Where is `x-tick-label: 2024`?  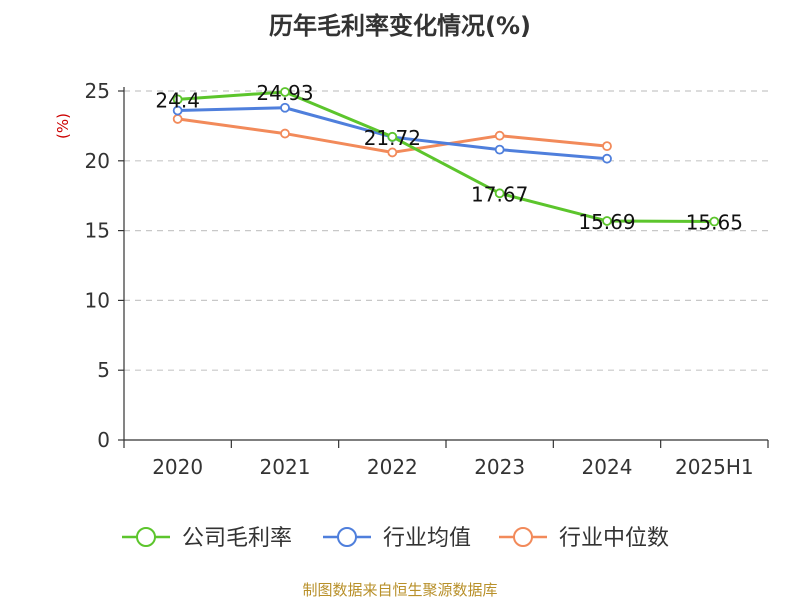 x-tick-label: 2024 is located at coordinates (607, 467).